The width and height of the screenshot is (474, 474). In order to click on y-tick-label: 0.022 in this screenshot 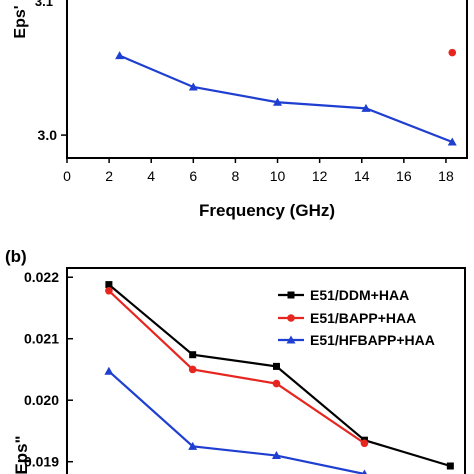, I will do `click(41, 277)`.